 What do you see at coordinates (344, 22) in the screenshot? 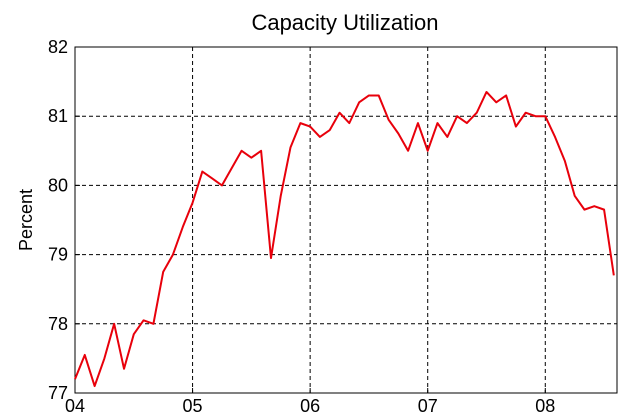
I see `chart-title: Capacity Utilization` at bounding box center [344, 22].